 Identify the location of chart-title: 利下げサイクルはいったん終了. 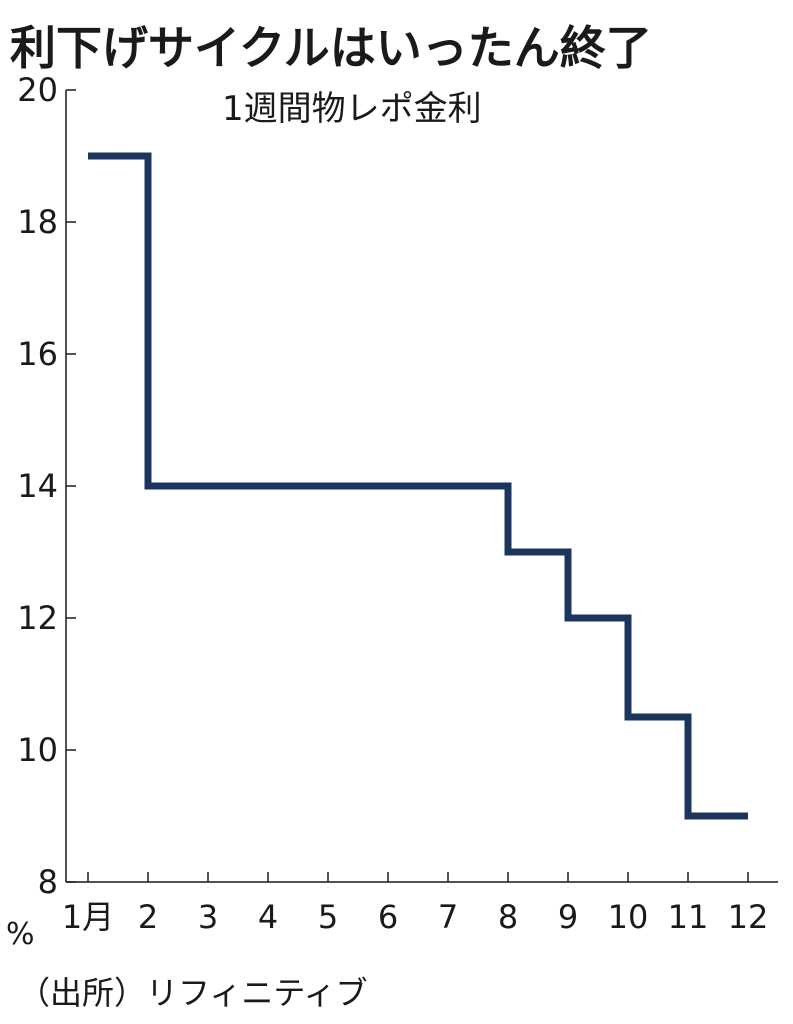
(331, 48).